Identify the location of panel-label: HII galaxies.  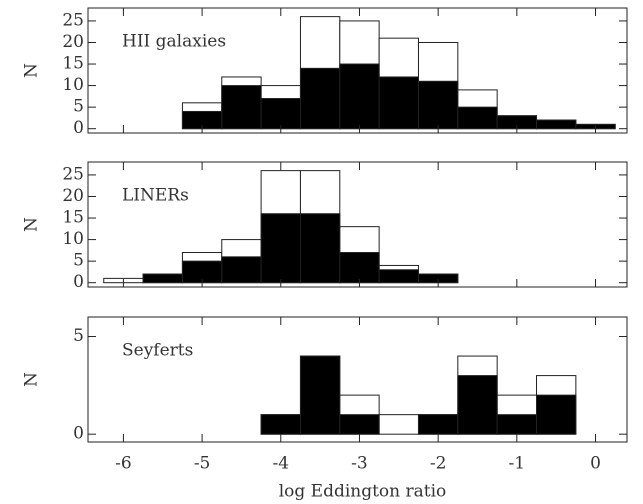
(174, 42).